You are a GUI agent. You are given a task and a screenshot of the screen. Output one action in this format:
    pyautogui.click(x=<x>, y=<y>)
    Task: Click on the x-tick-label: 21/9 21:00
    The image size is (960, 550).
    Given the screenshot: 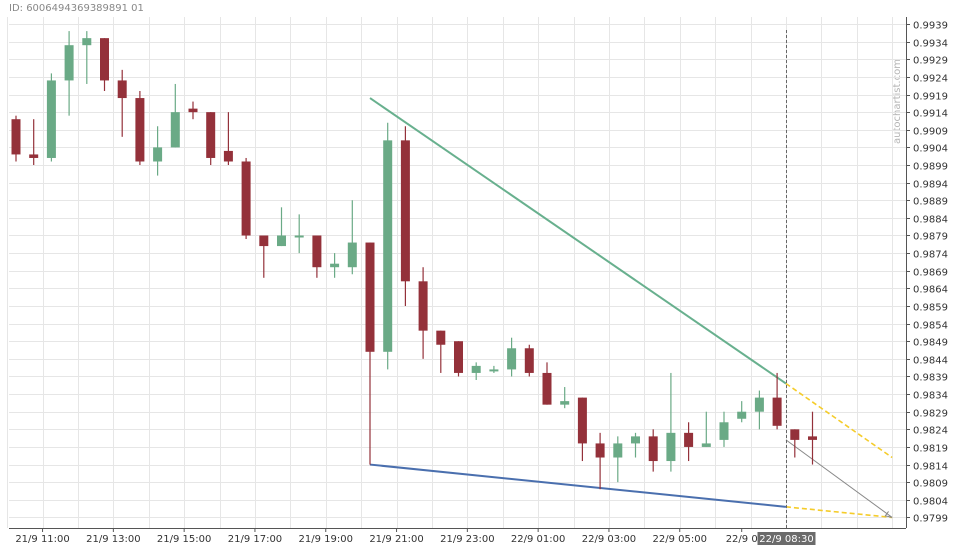 What is the action you would take?
    pyautogui.click(x=396, y=539)
    